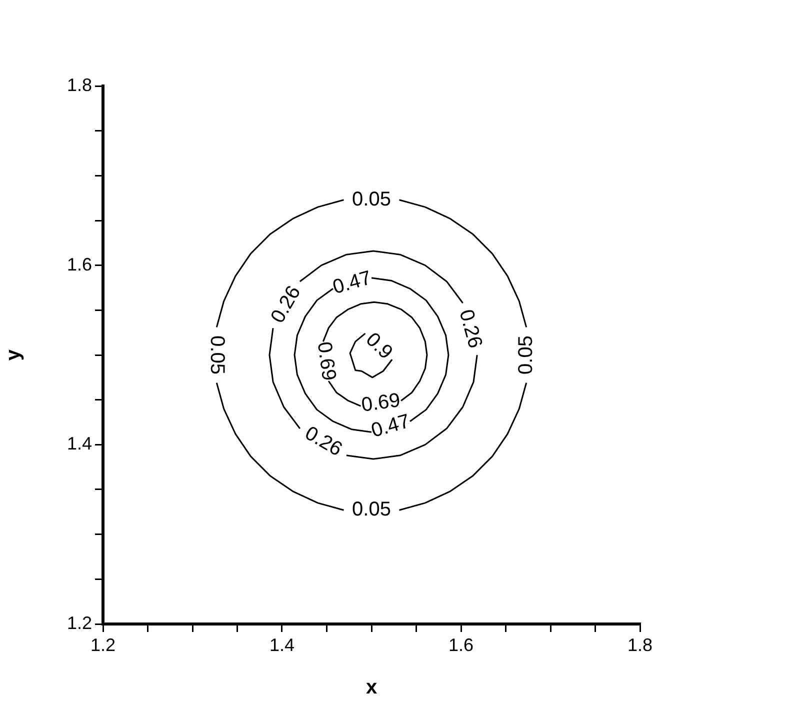  What do you see at coordinates (461, 644) in the screenshot?
I see `x-tick-label: 1.6` at bounding box center [461, 644].